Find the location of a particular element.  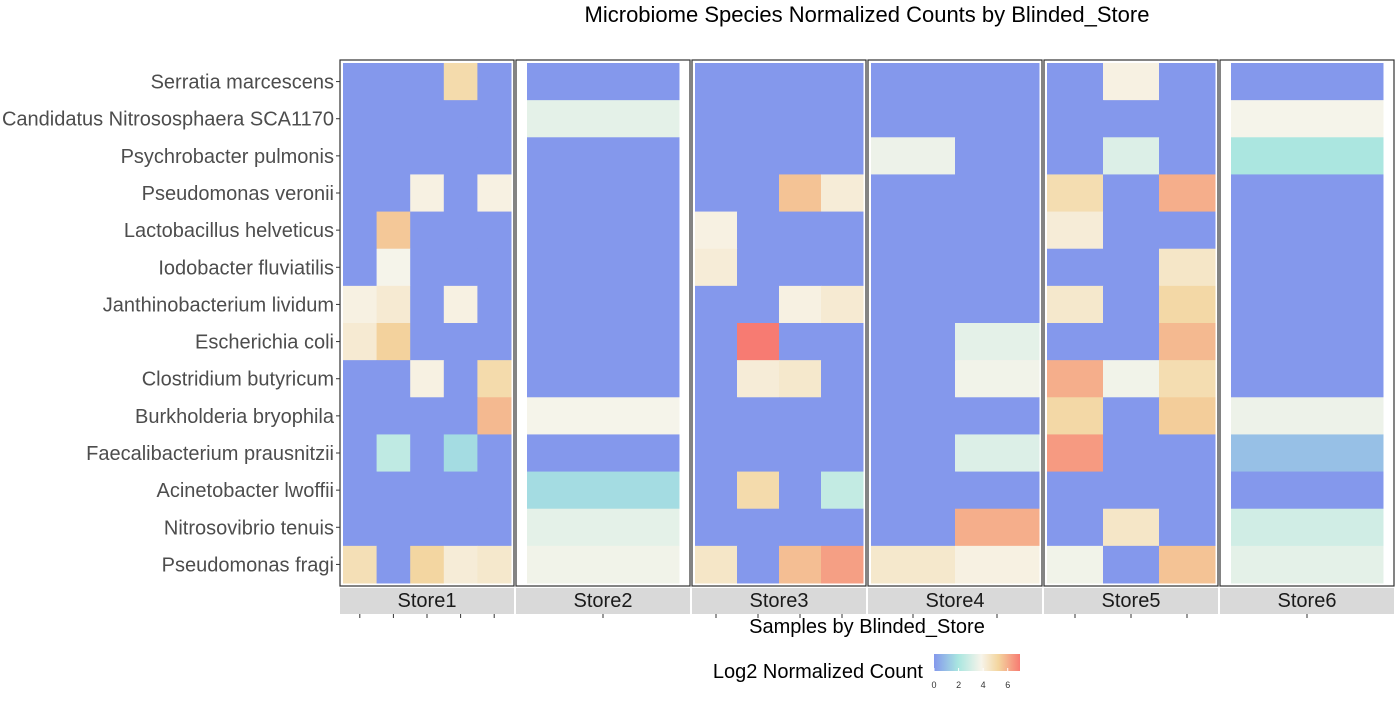

y-tick-label: Burkholderia bryophila is located at coordinates (235, 417).